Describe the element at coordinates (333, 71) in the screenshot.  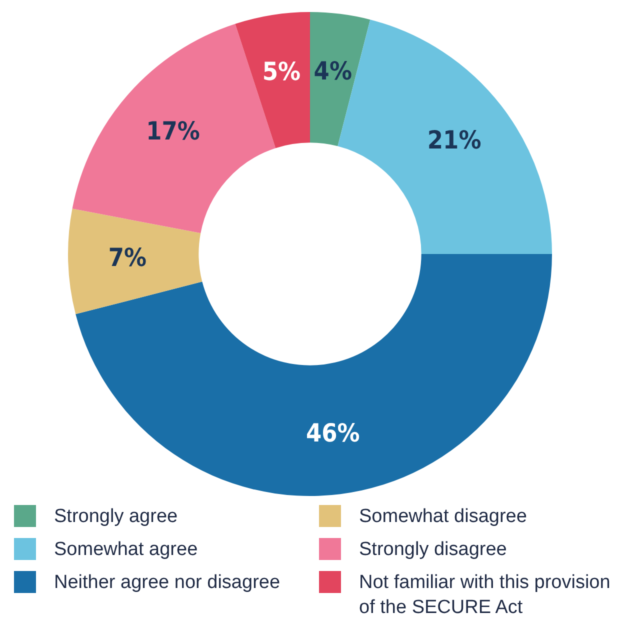
I see `data-label: 4%` at that location.